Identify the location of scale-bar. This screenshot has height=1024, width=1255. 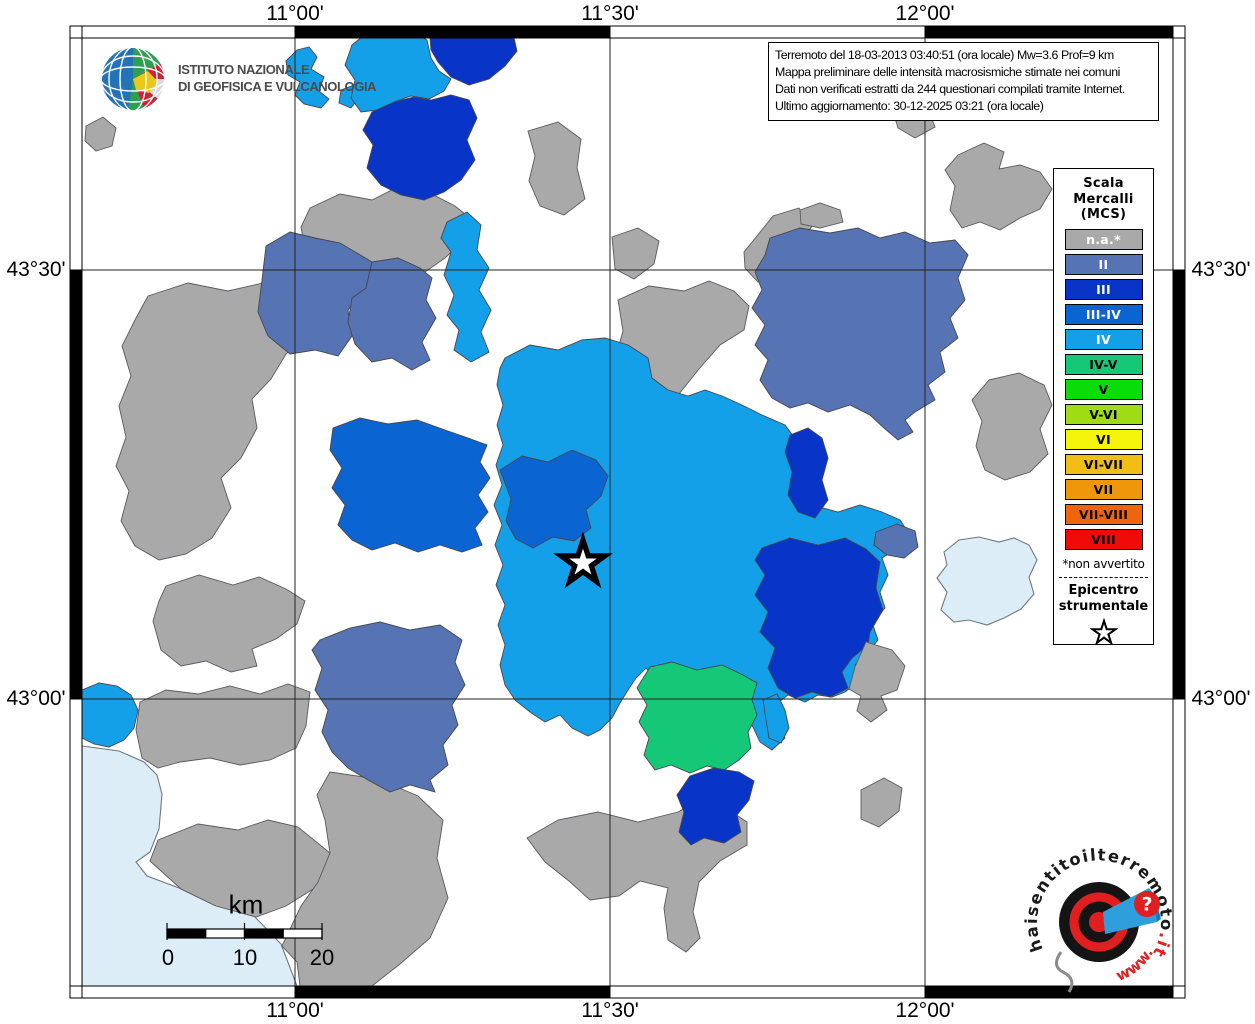
(244, 931).